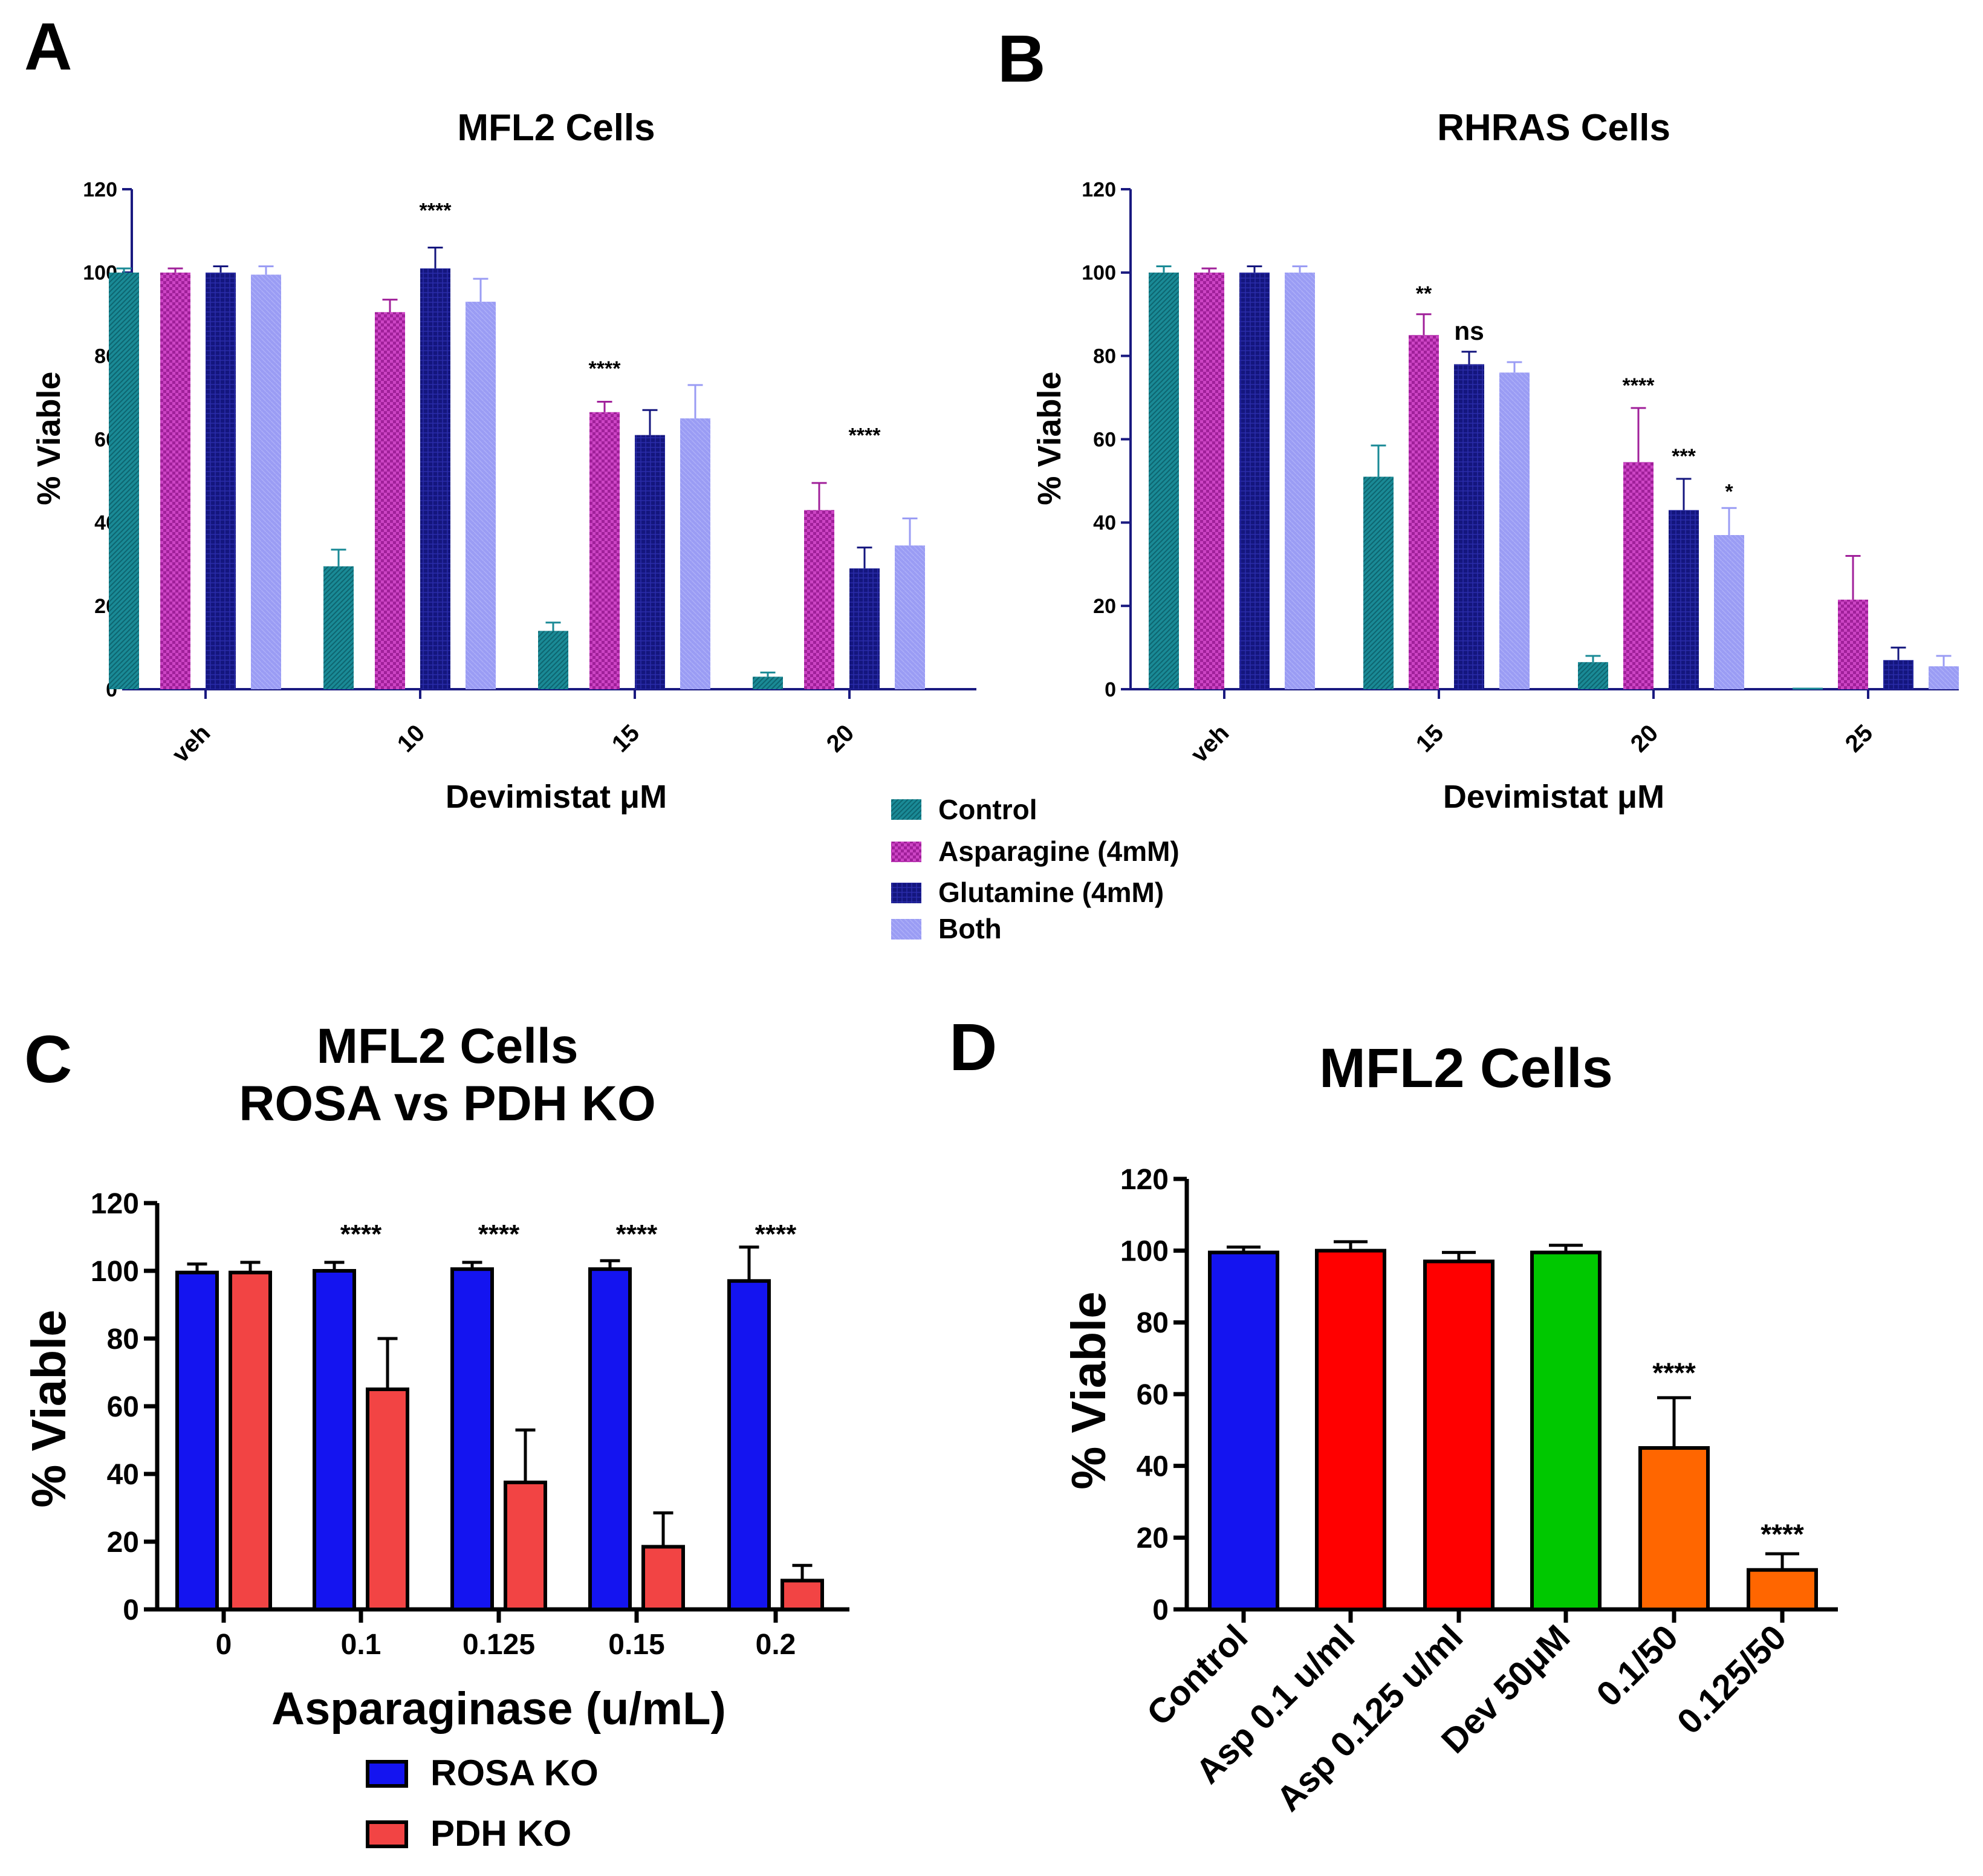 This screenshot has height=1876, width=1983. I want to click on x-tick-label: 25, so click(1859, 738).